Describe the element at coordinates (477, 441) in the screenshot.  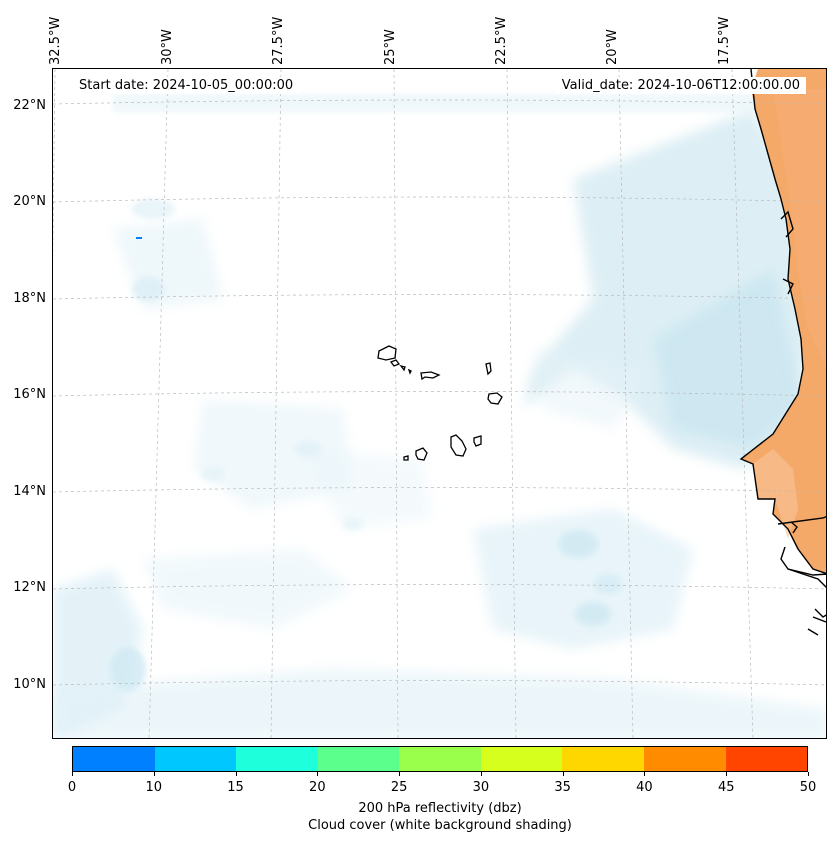
I see `island-maio` at that location.